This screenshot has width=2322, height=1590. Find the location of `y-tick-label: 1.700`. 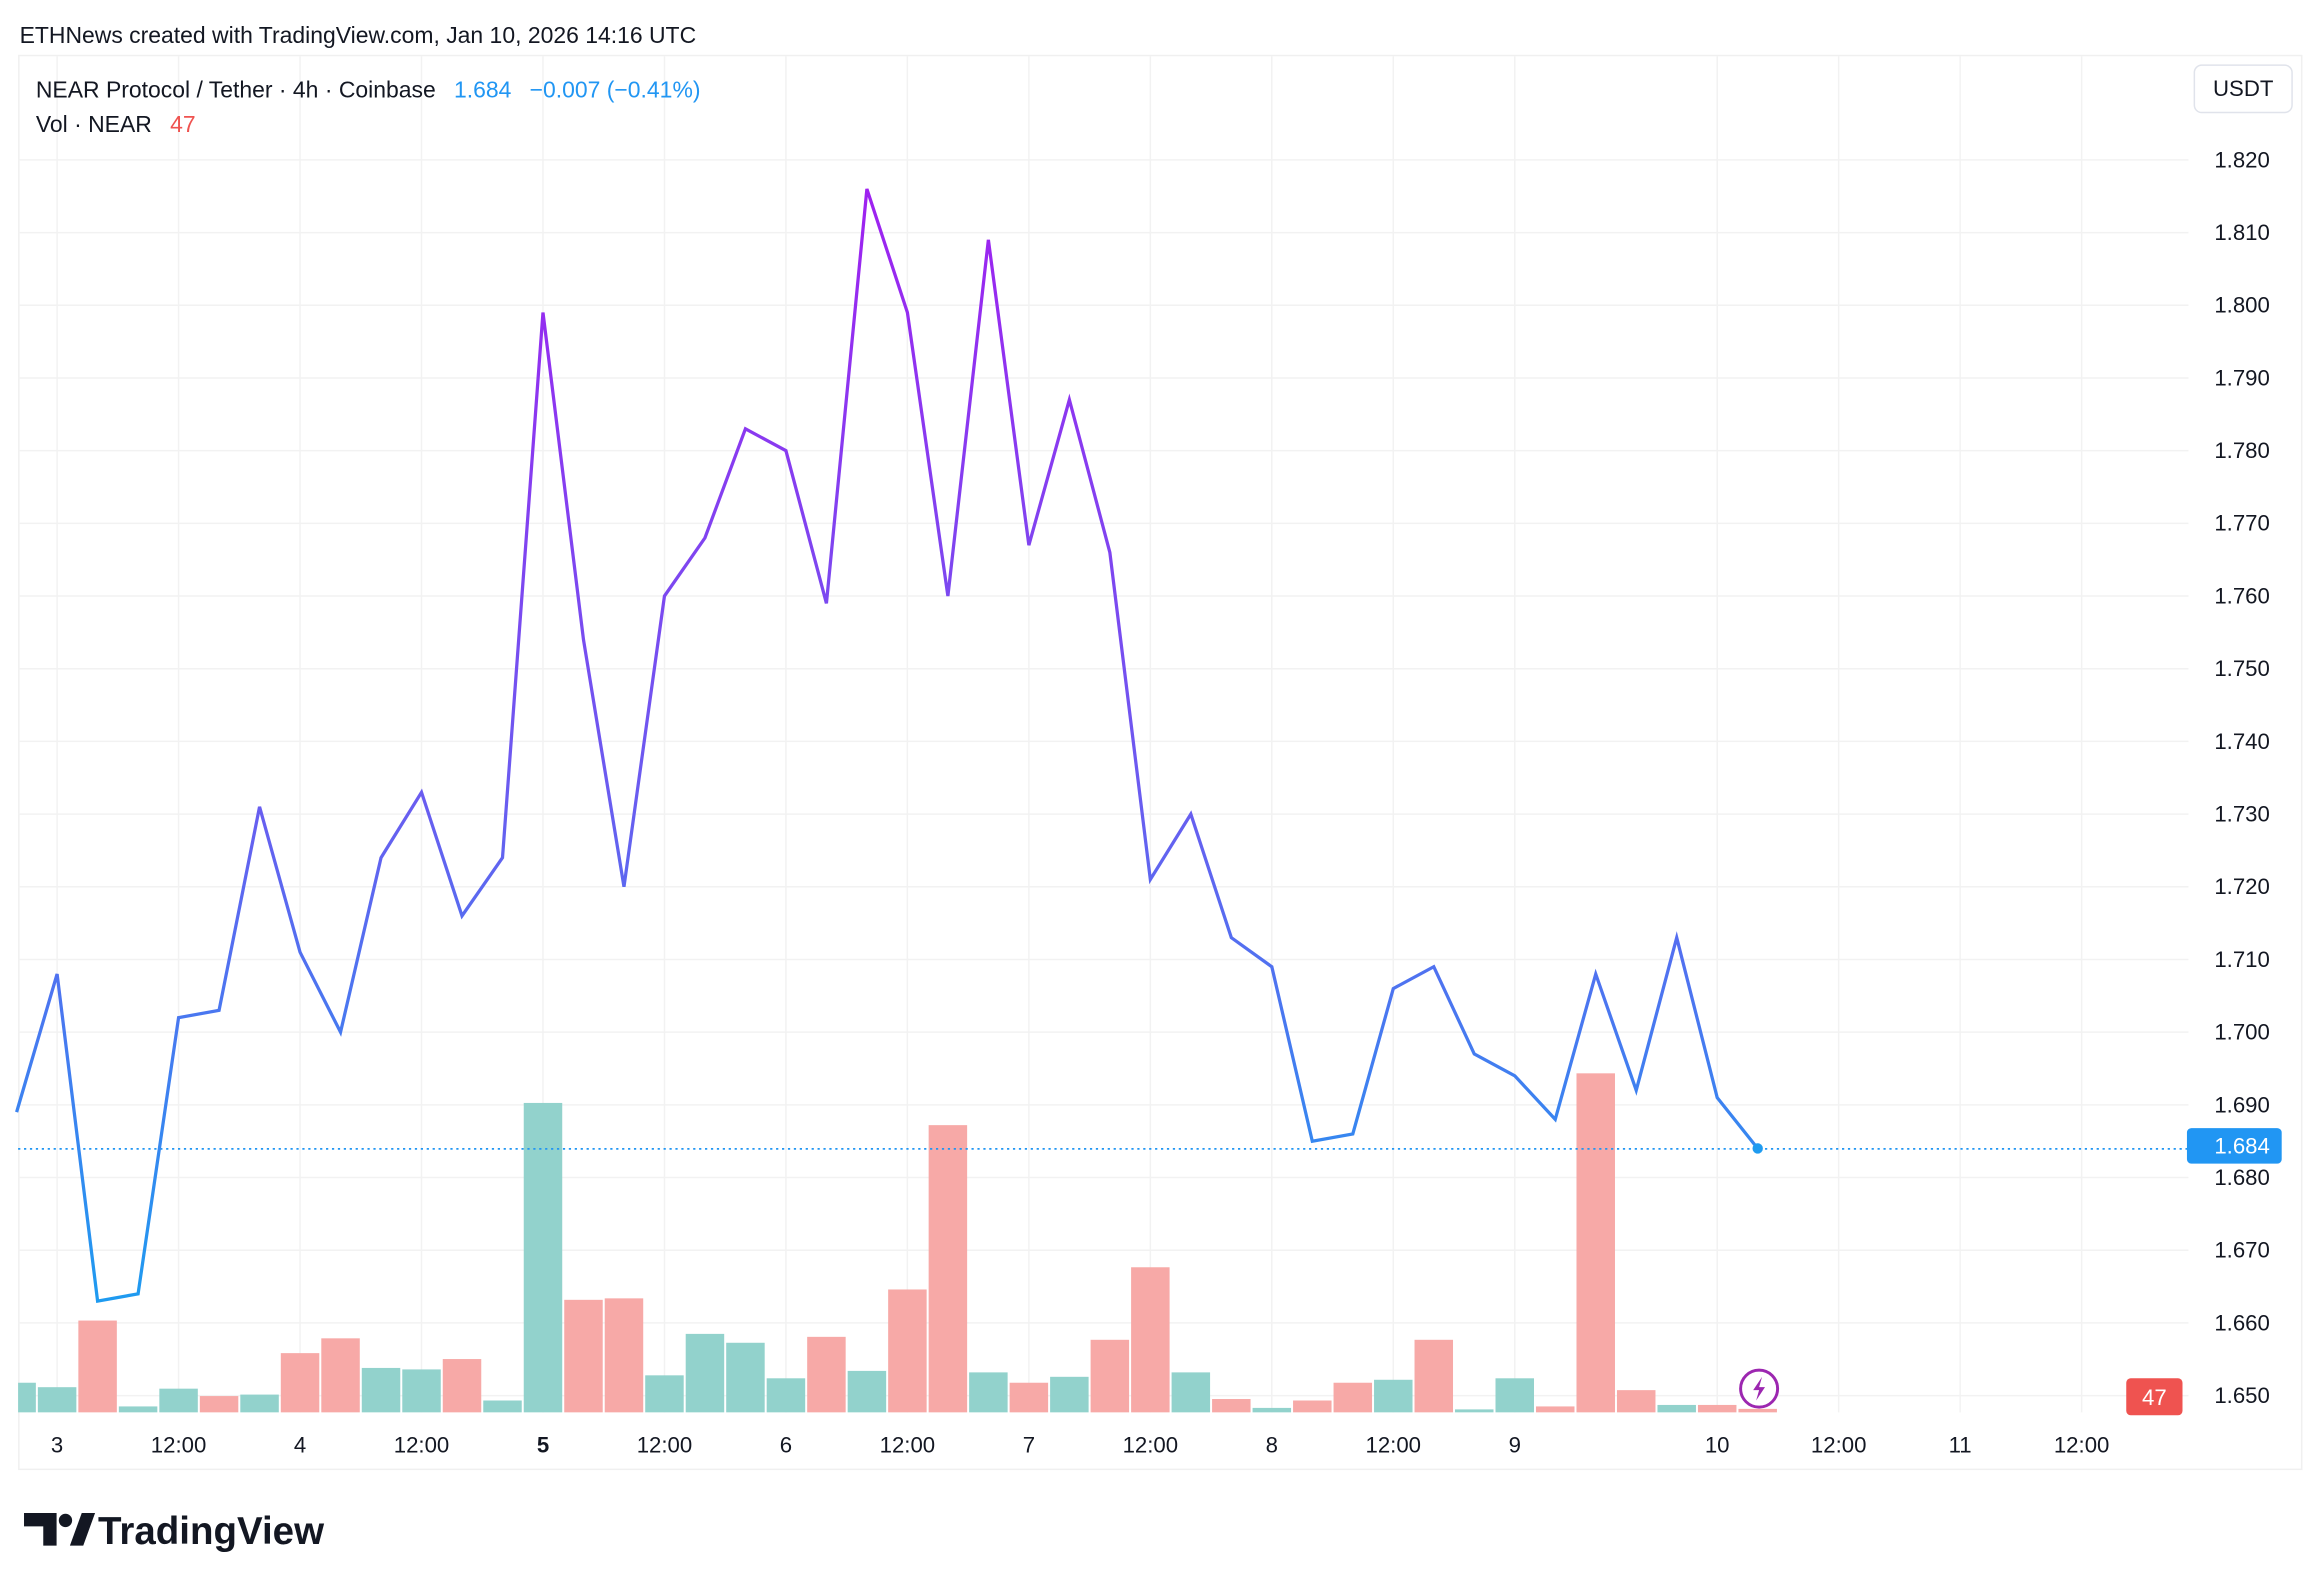

y-tick-label: 1.700 is located at coordinates (2242, 1032).